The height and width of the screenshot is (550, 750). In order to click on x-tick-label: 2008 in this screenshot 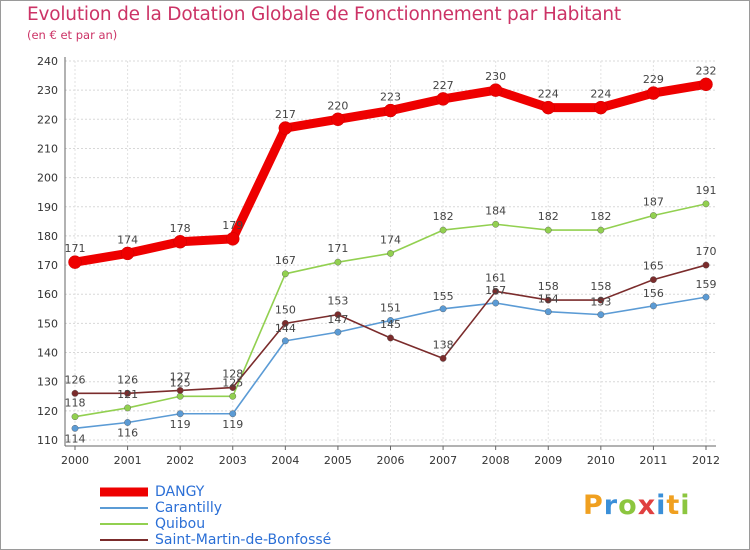, I will do `click(496, 460)`.